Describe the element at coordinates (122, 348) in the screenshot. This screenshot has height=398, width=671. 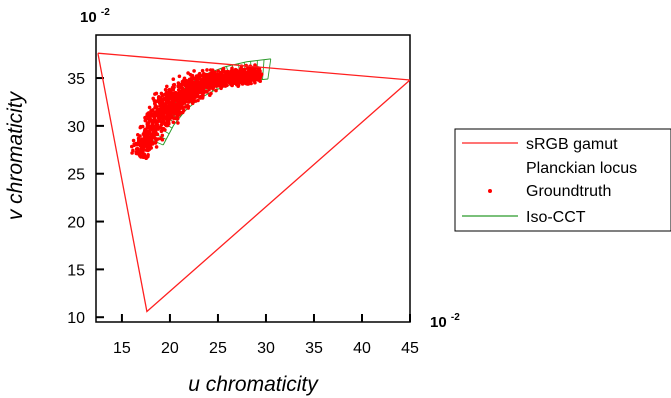
I see `x-tick-label: 15` at that location.